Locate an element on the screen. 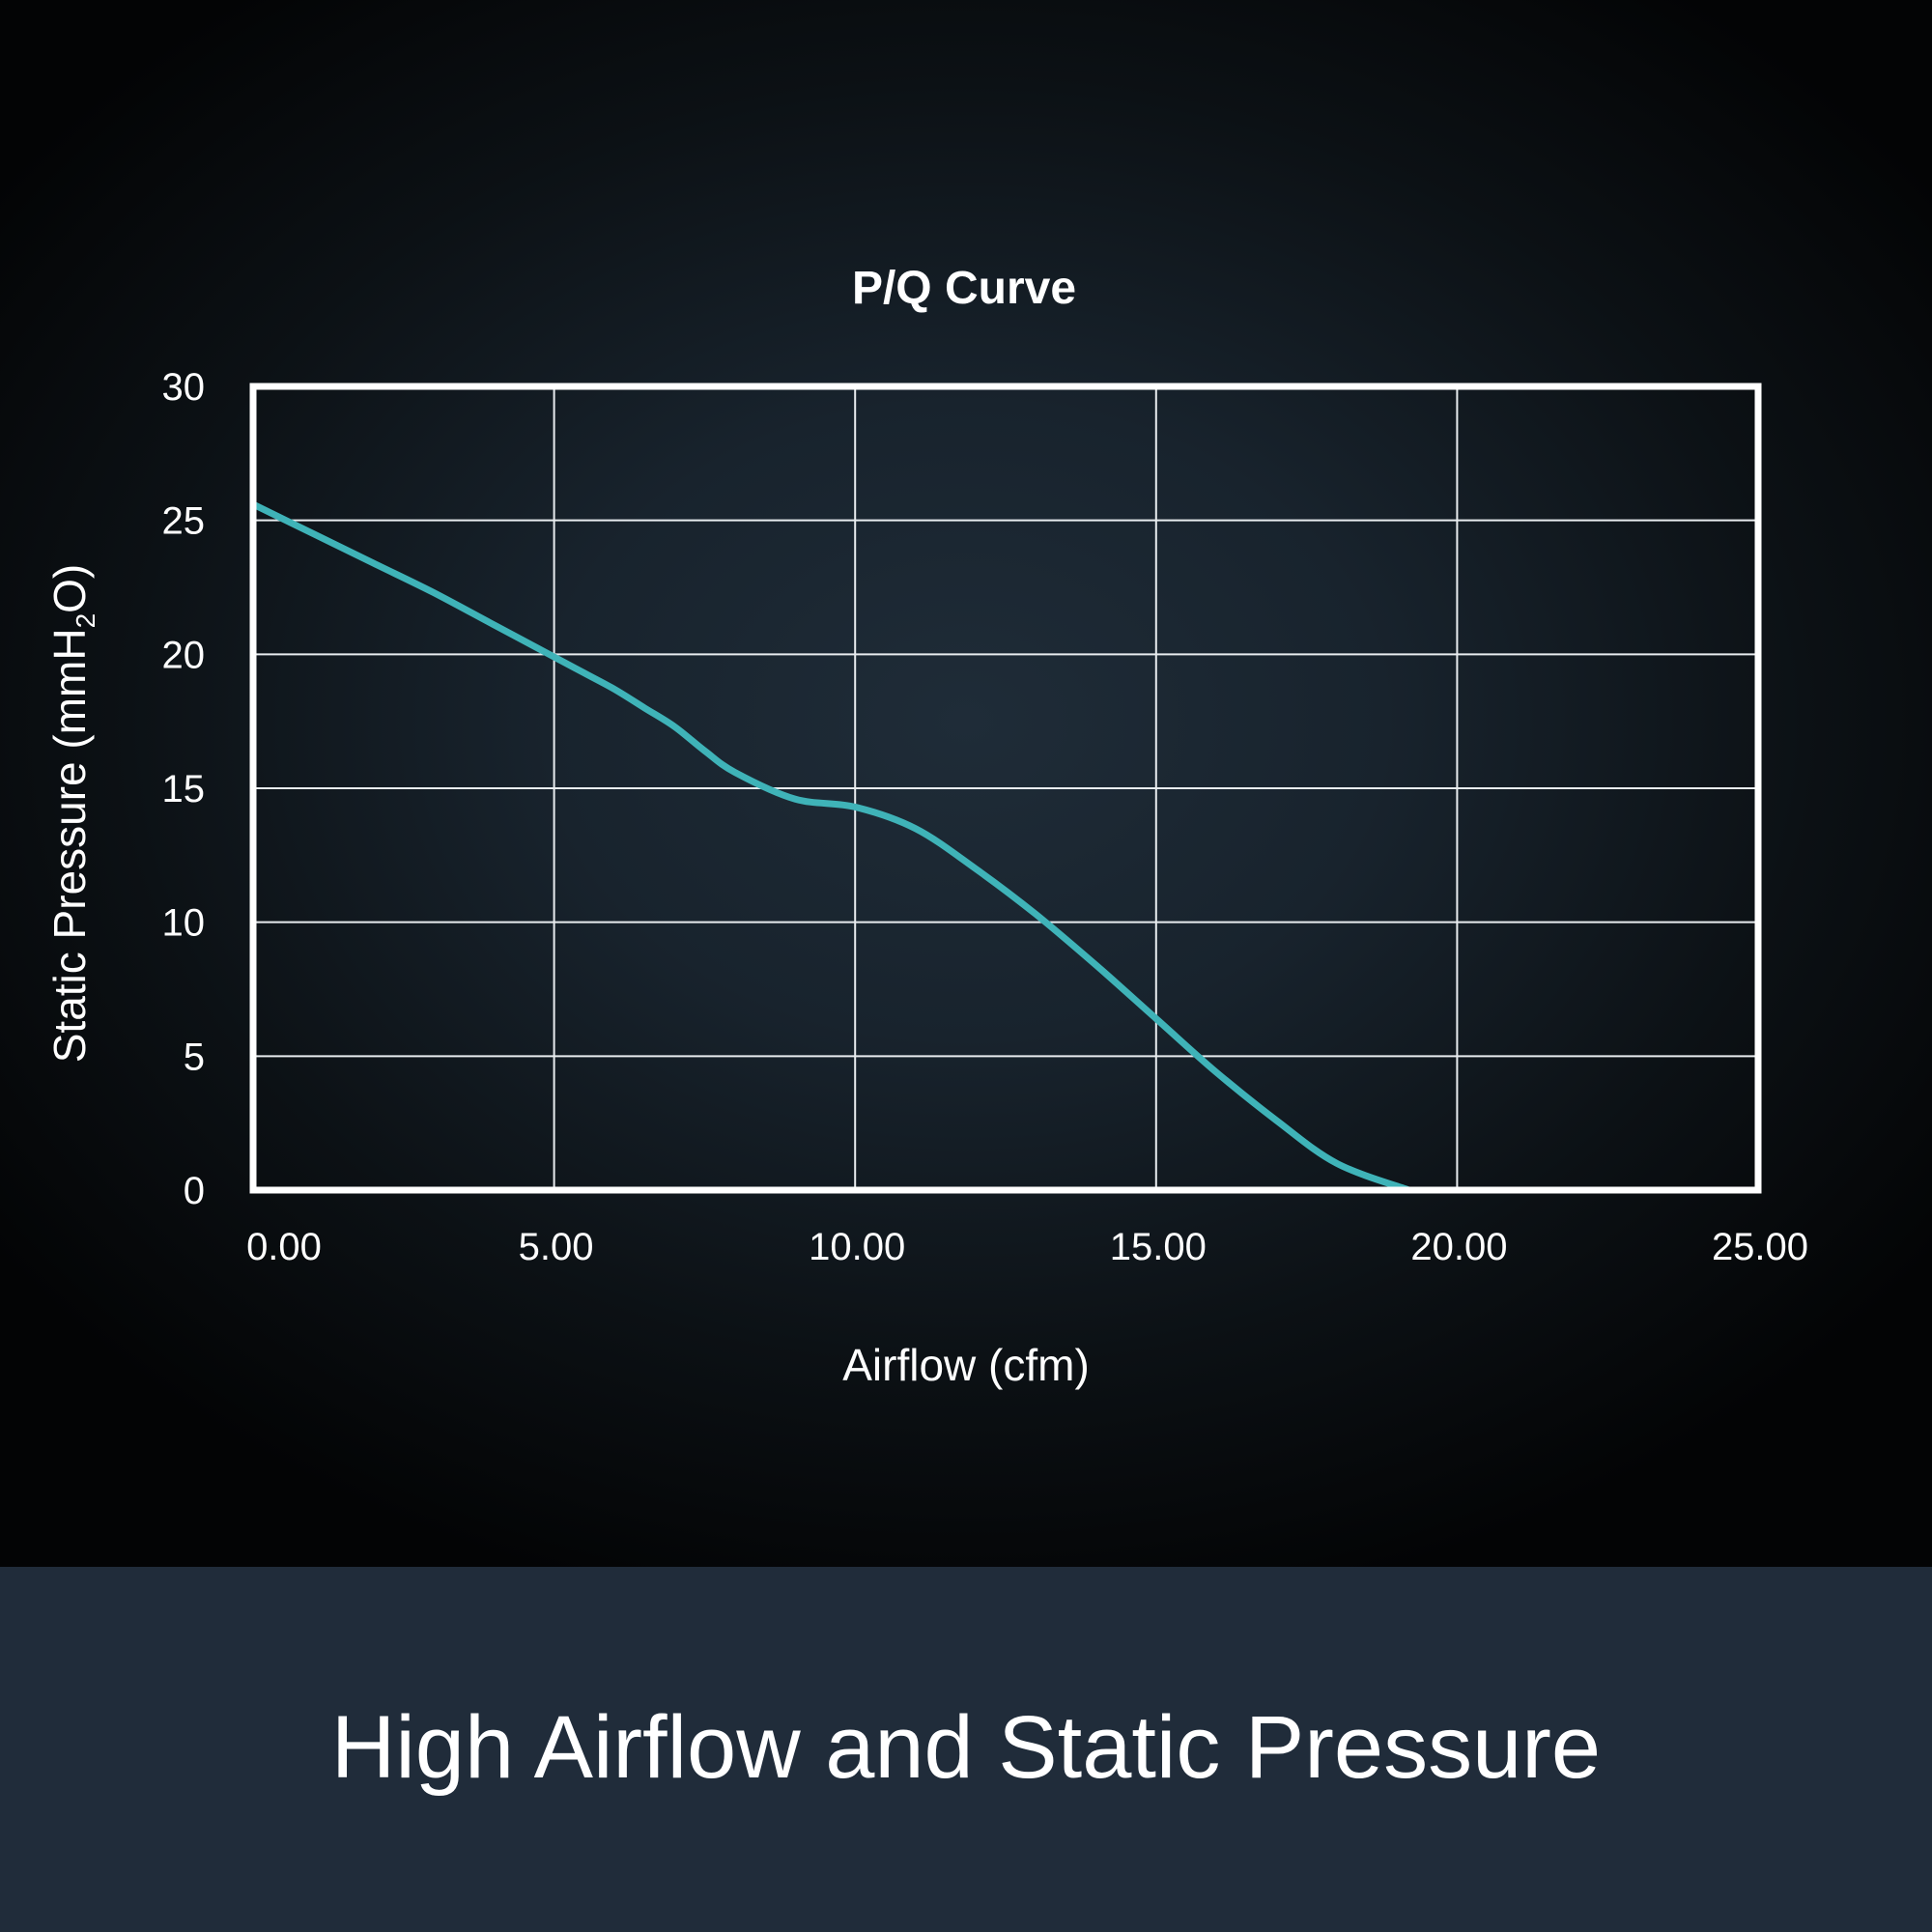  y-tick-label: 20 is located at coordinates (184, 655).